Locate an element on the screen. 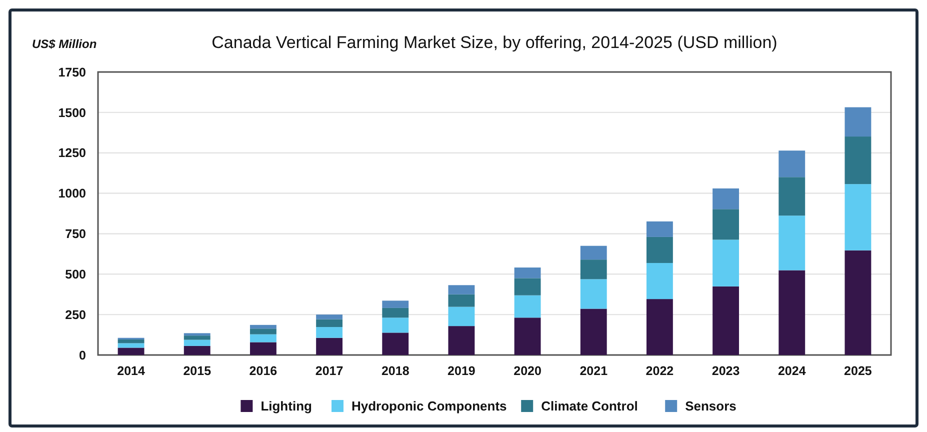  x-tick-label: 2023 is located at coordinates (726, 371).